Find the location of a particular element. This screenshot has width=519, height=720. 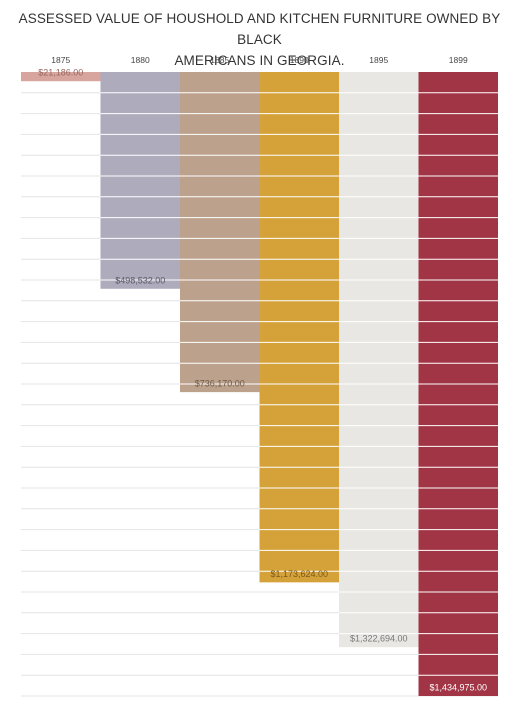

value-label-1899: $1,434,975.00 is located at coordinates (458, 688).